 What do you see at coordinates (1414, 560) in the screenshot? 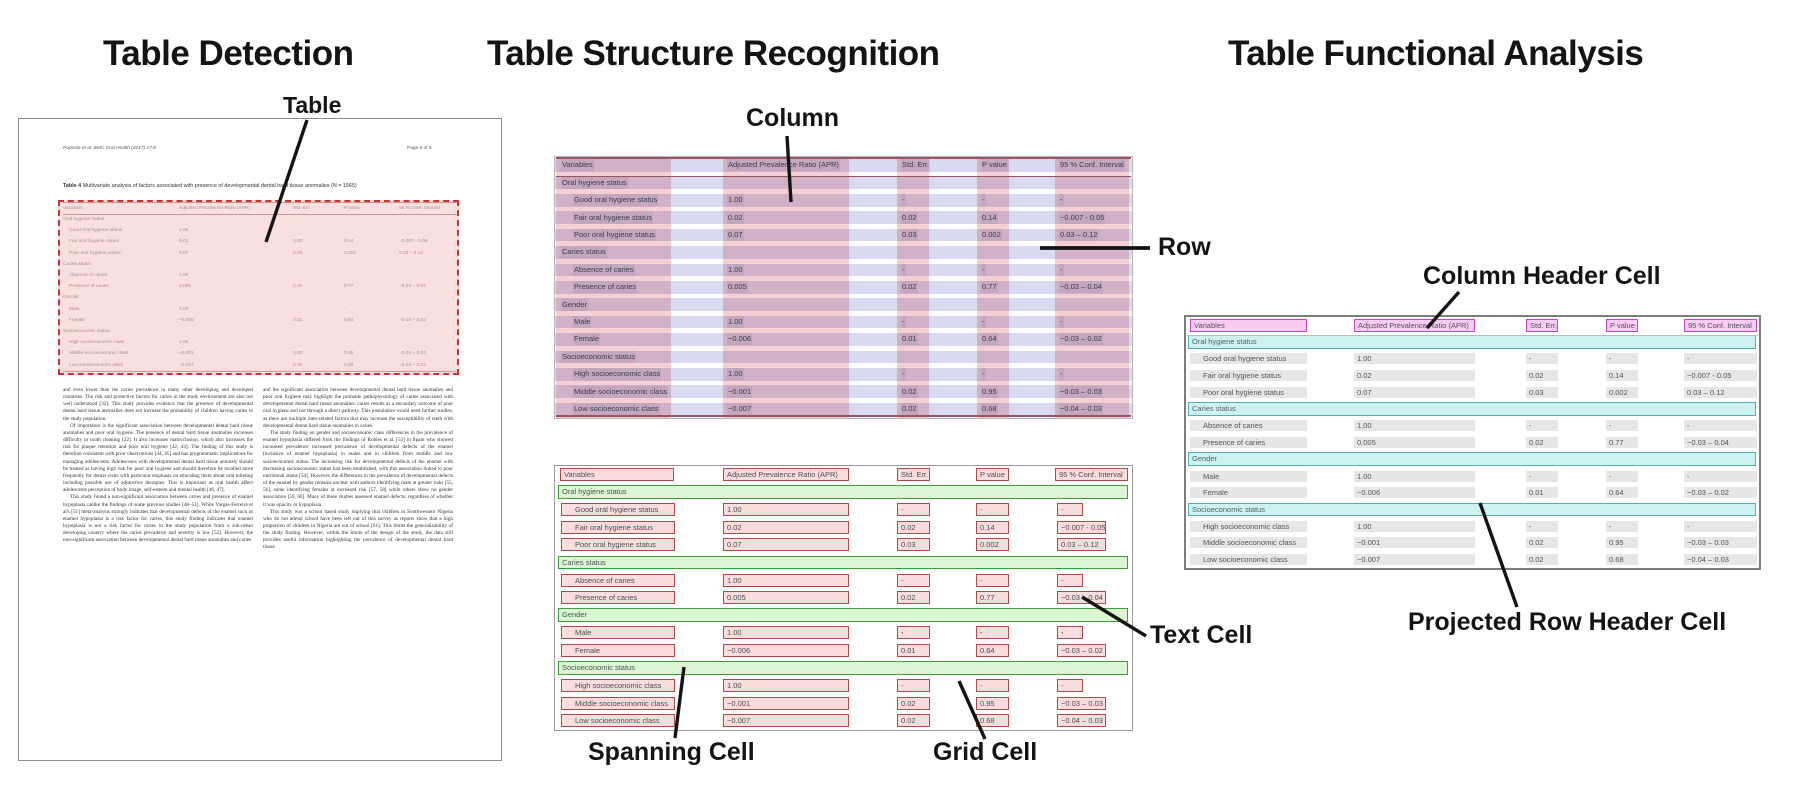
I see `text-cell: −0.007` at bounding box center [1414, 560].